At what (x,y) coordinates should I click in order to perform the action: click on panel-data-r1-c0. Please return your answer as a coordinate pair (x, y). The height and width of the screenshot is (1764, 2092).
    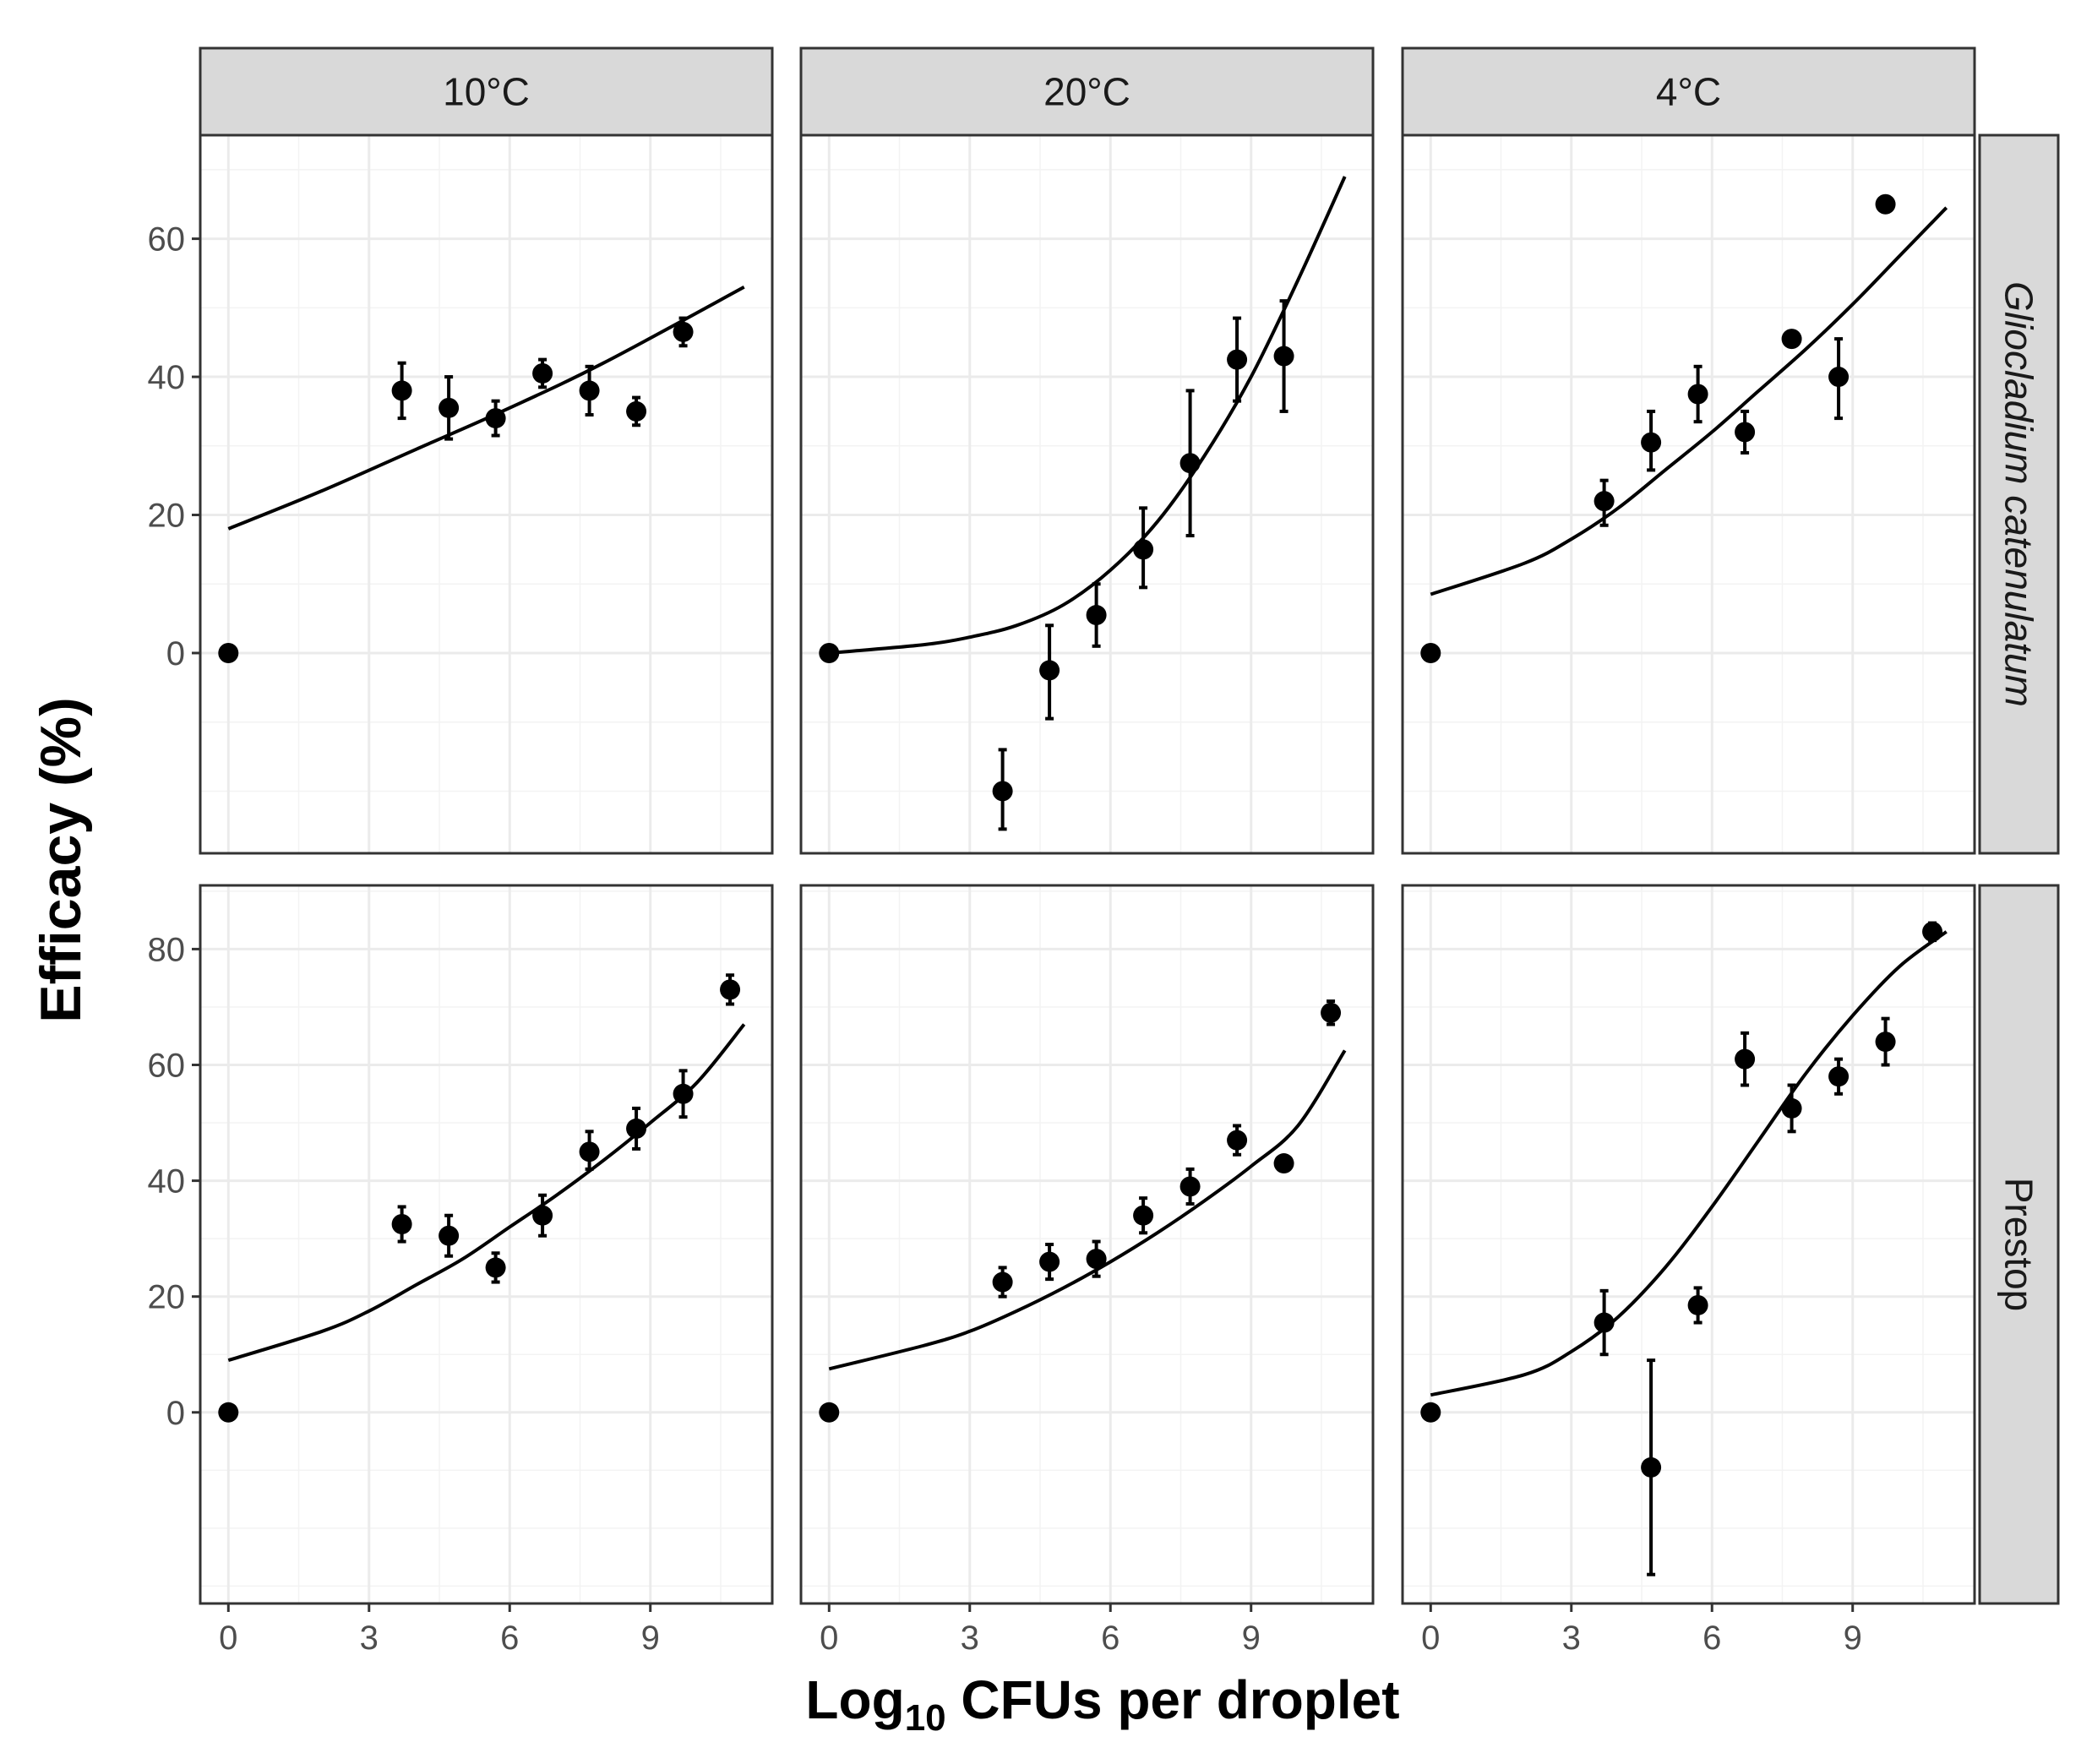
    Looking at the image, I should click on (482, 1198).